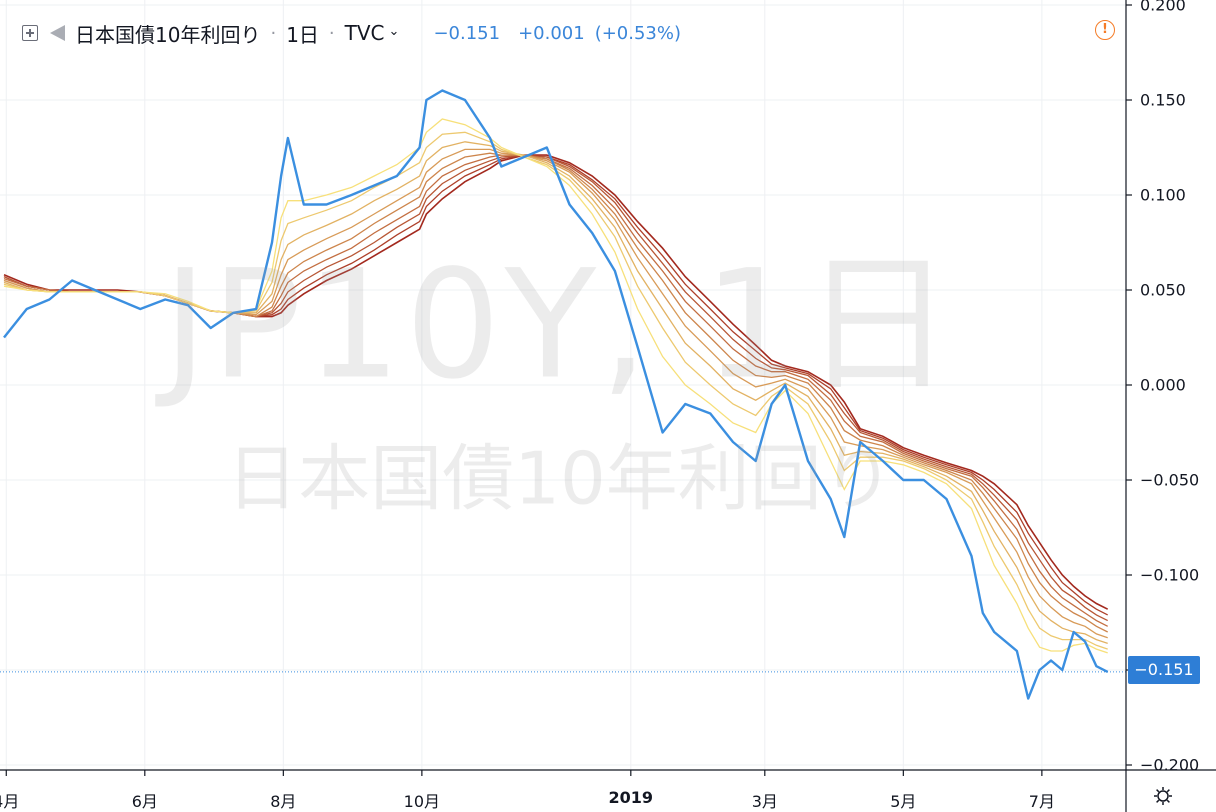  Describe the element at coordinates (283, 801) in the screenshot. I see `x-tick-label: 8月` at that location.